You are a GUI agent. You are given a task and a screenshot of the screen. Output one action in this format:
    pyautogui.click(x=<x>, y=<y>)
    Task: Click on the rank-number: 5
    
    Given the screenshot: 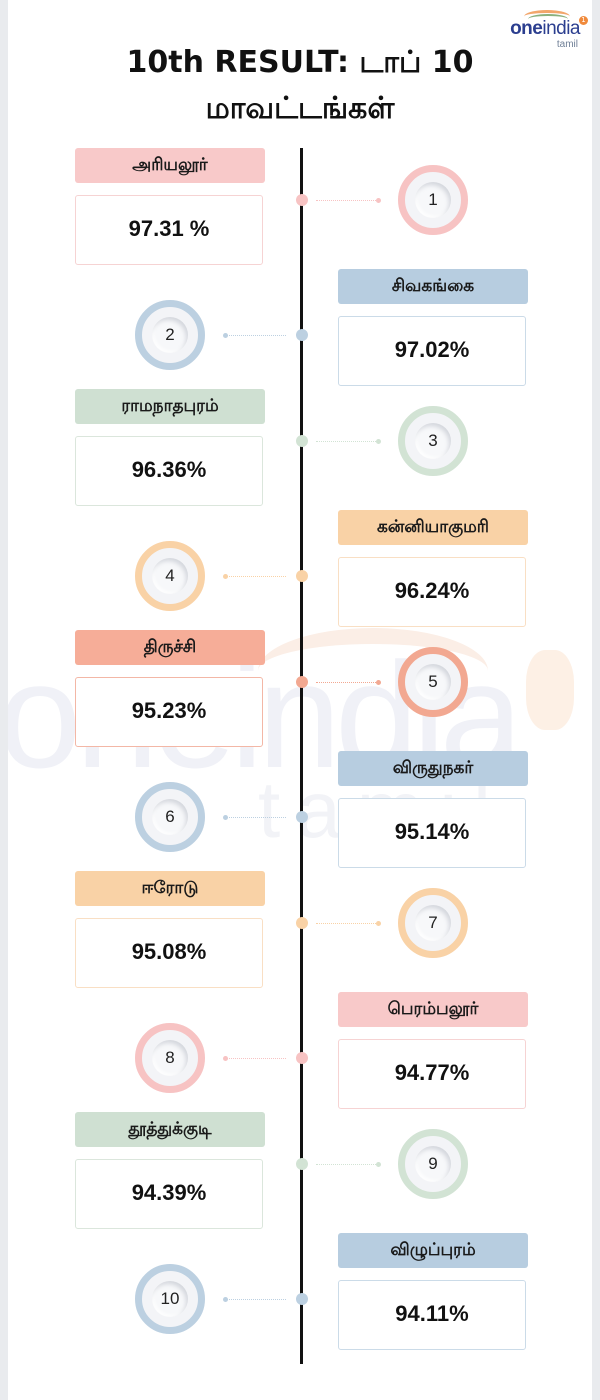 What is the action you would take?
    pyautogui.click(x=433, y=681)
    